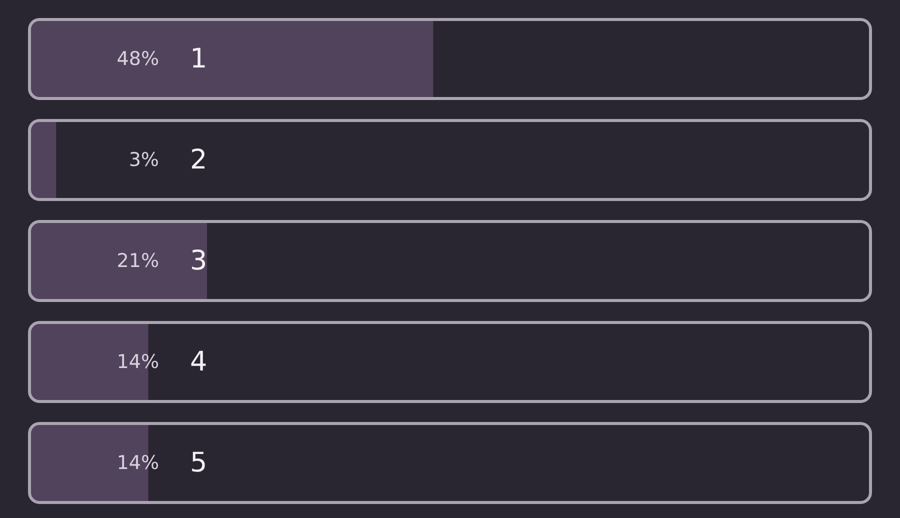 Image resolution: width=900 pixels, height=518 pixels. What do you see at coordinates (199, 59) in the screenshot?
I see `y-tick-label: 1` at bounding box center [199, 59].